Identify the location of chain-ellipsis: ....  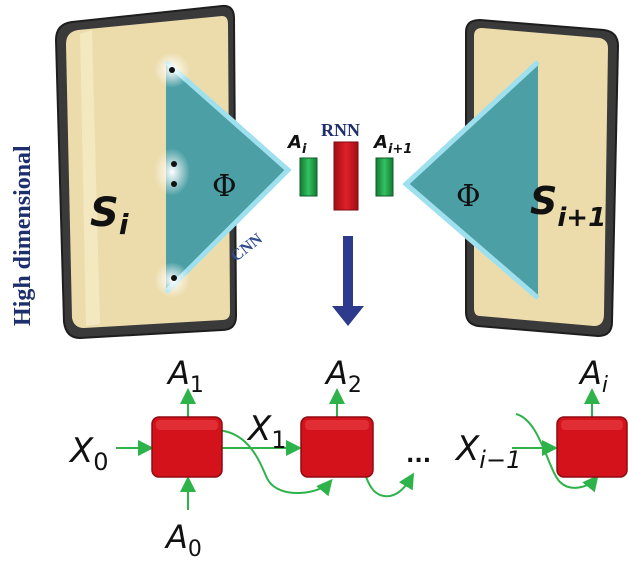
(418, 455).